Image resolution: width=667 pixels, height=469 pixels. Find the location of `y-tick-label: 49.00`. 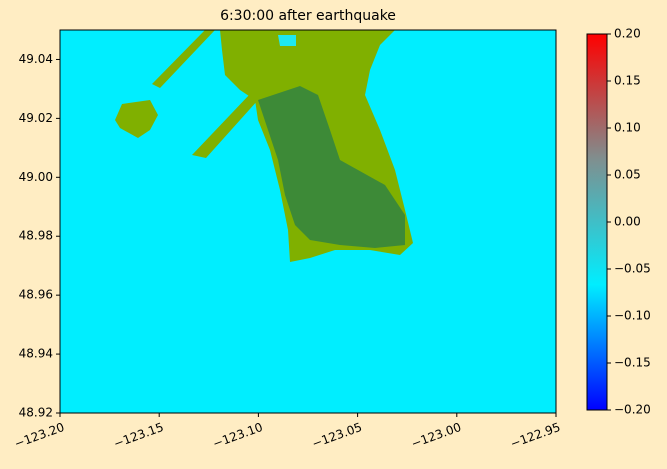

y-tick-label: 49.00 is located at coordinates (36, 177).